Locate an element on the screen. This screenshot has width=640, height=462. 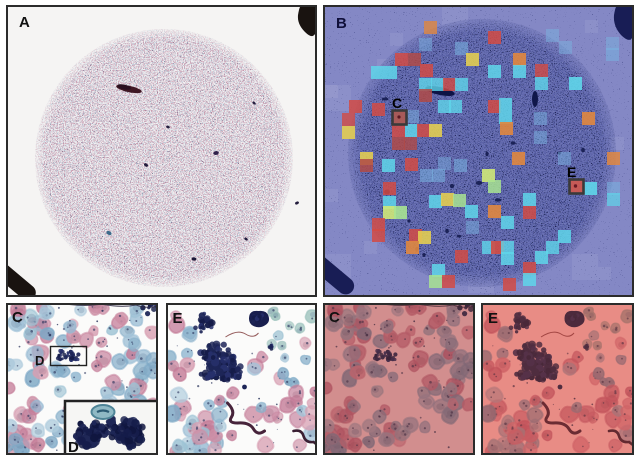
svg-text: B is located at coordinates (341, 23).